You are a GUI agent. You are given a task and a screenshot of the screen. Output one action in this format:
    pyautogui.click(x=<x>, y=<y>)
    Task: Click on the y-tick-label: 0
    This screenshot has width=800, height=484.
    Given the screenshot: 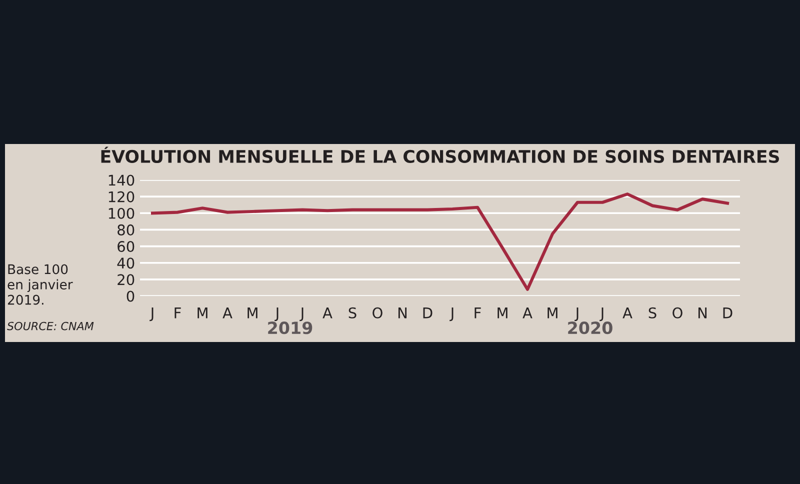 What is the action you would take?
    pyautogui.click(x=130, y=296)
    